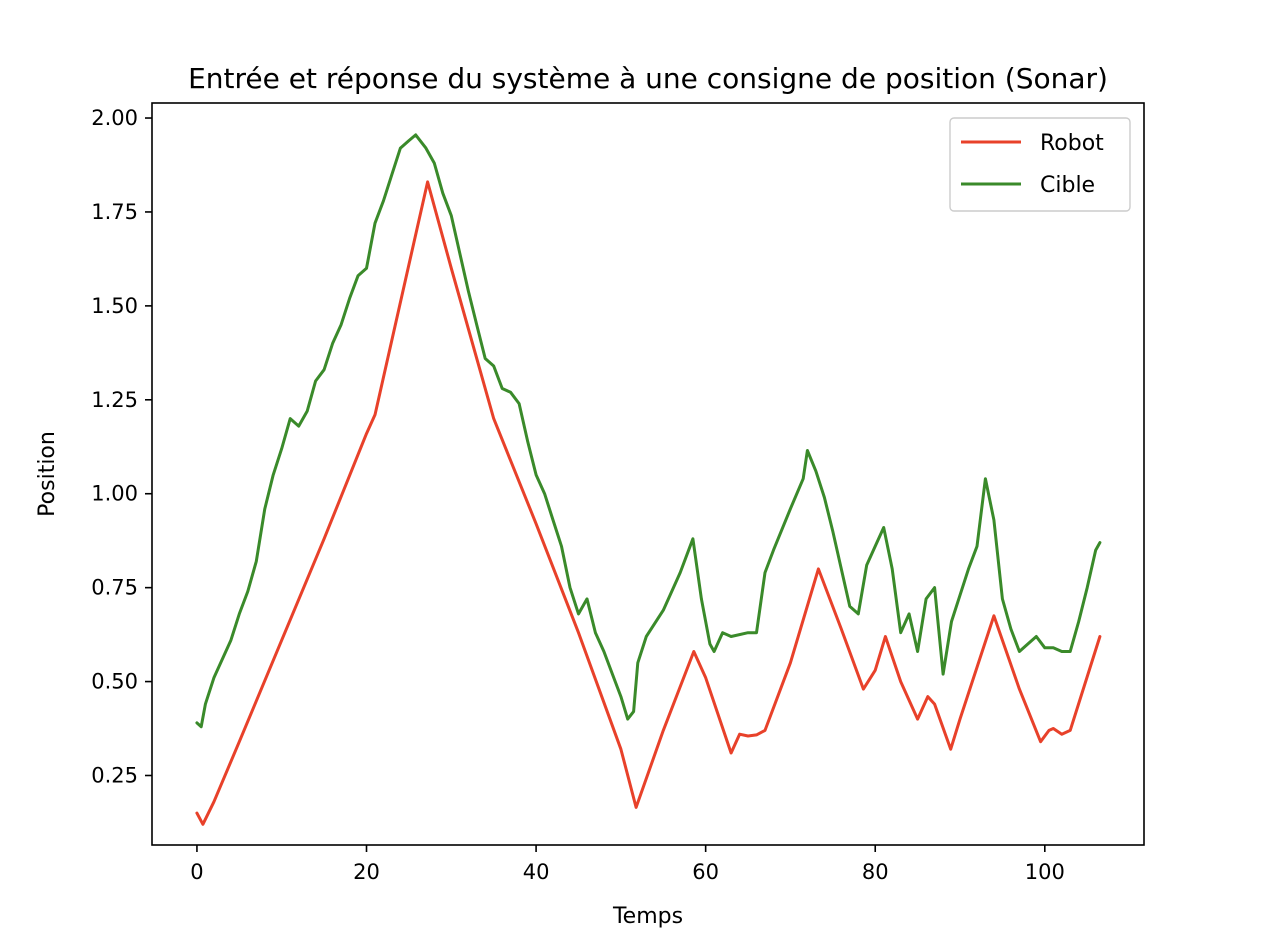  Describe the element at coordinates (705, 872) in the screenshot. I see `x-tick-label: 60` at that location.